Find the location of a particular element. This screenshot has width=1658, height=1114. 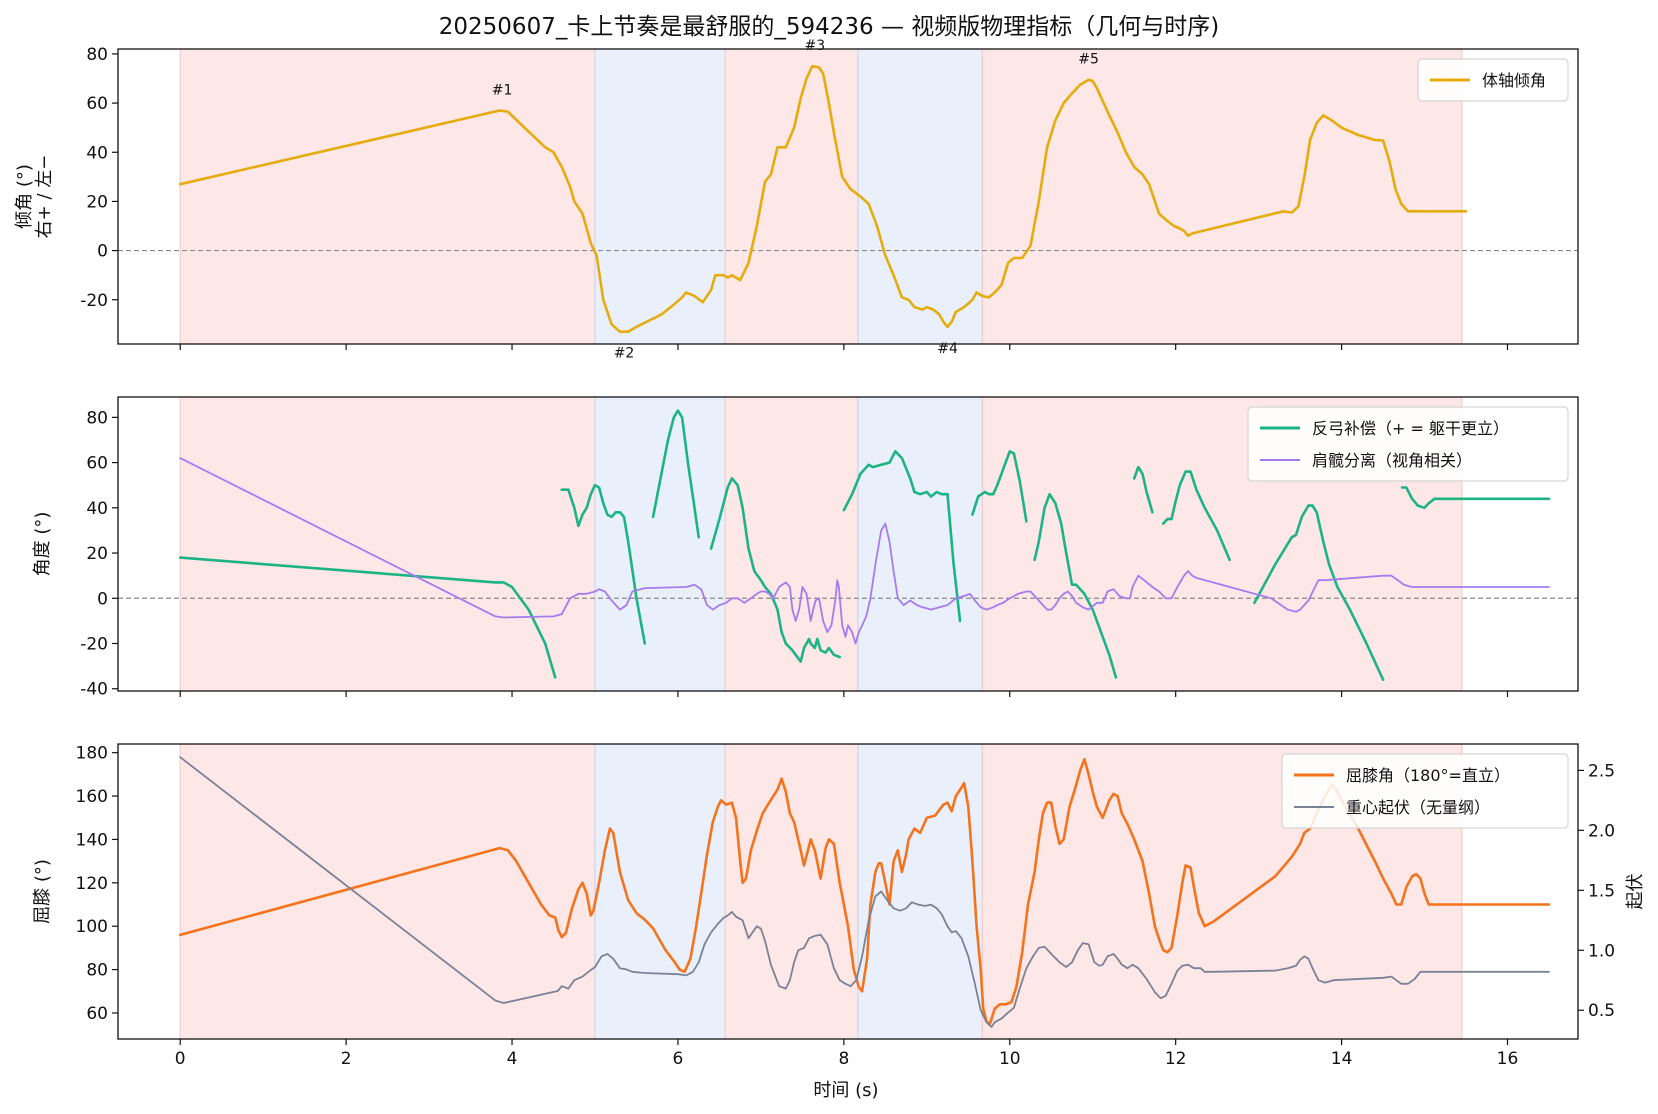

legend: 屈膝角（180°=直立） 重心起伏（无量纲） is located at coordinates (1425, 791).